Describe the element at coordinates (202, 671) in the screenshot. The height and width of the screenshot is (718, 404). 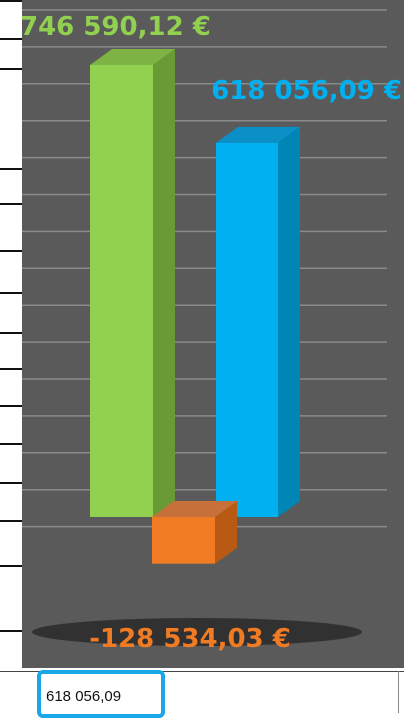
I see `row-border` at that location.